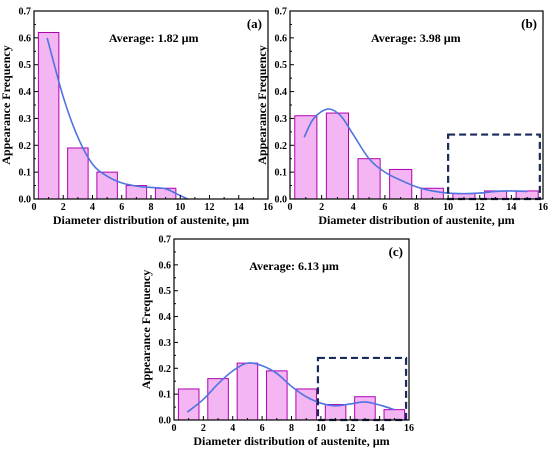  I want to click on panel-label: (c), so click(396, 251).